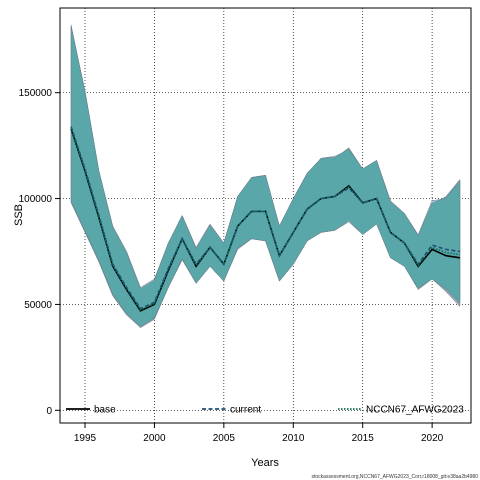 The image size is (480, 480). I want to click on y-tick-label: 0, so click(49, 411).